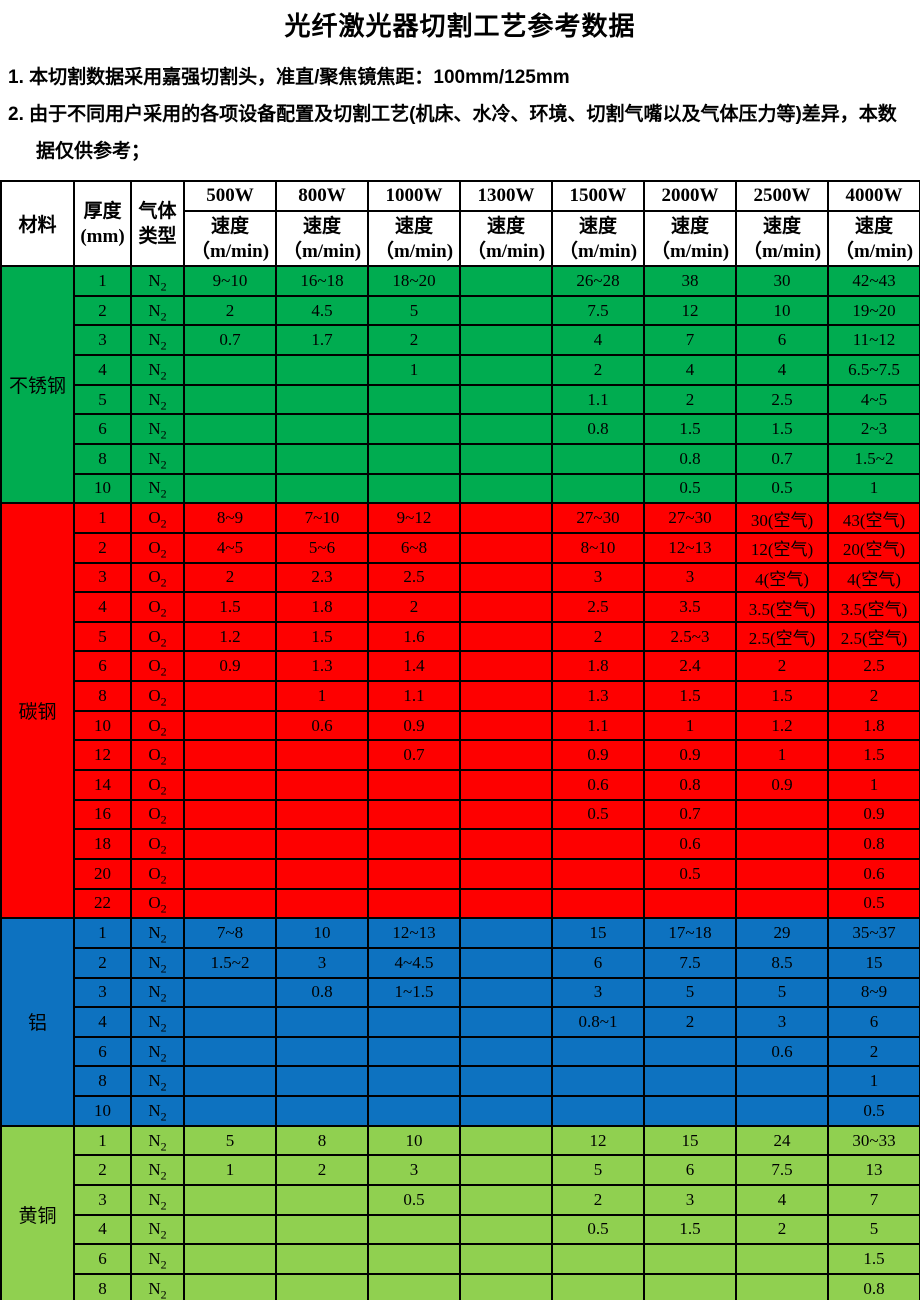 Image resolution: width=920 pixels, height=1300 pixels. What do you see at coordinates (873, 340) in the screenshot?
I see `speed-cell: 11~12` at bounding box center [873, 340].